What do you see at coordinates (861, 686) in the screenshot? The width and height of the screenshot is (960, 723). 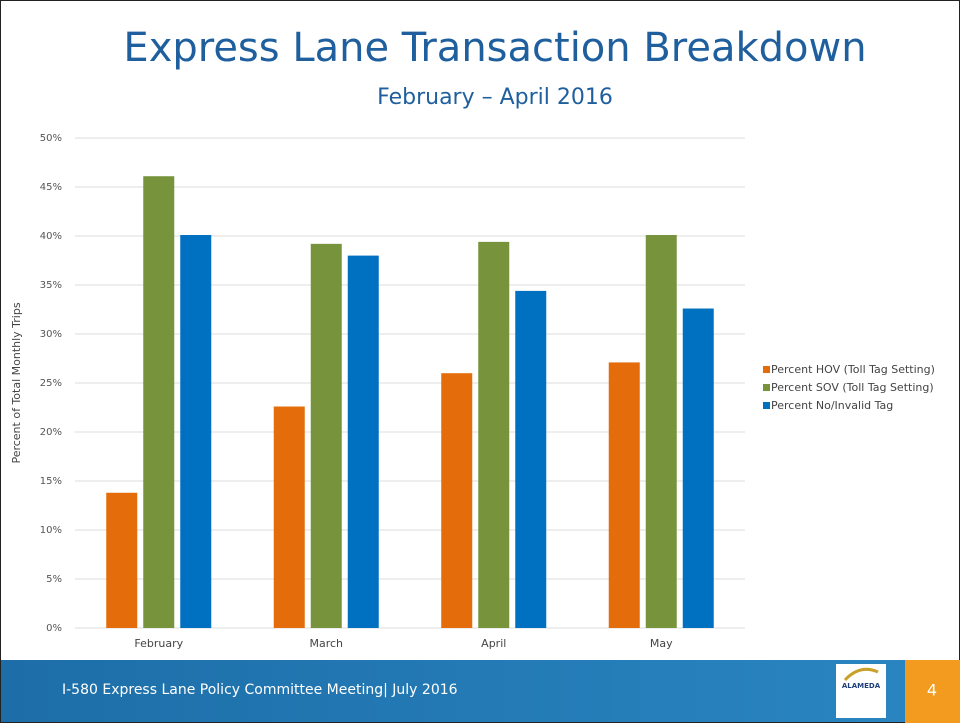 I see `logo-text: ALAMEDA` at bounding box center [861, 686].